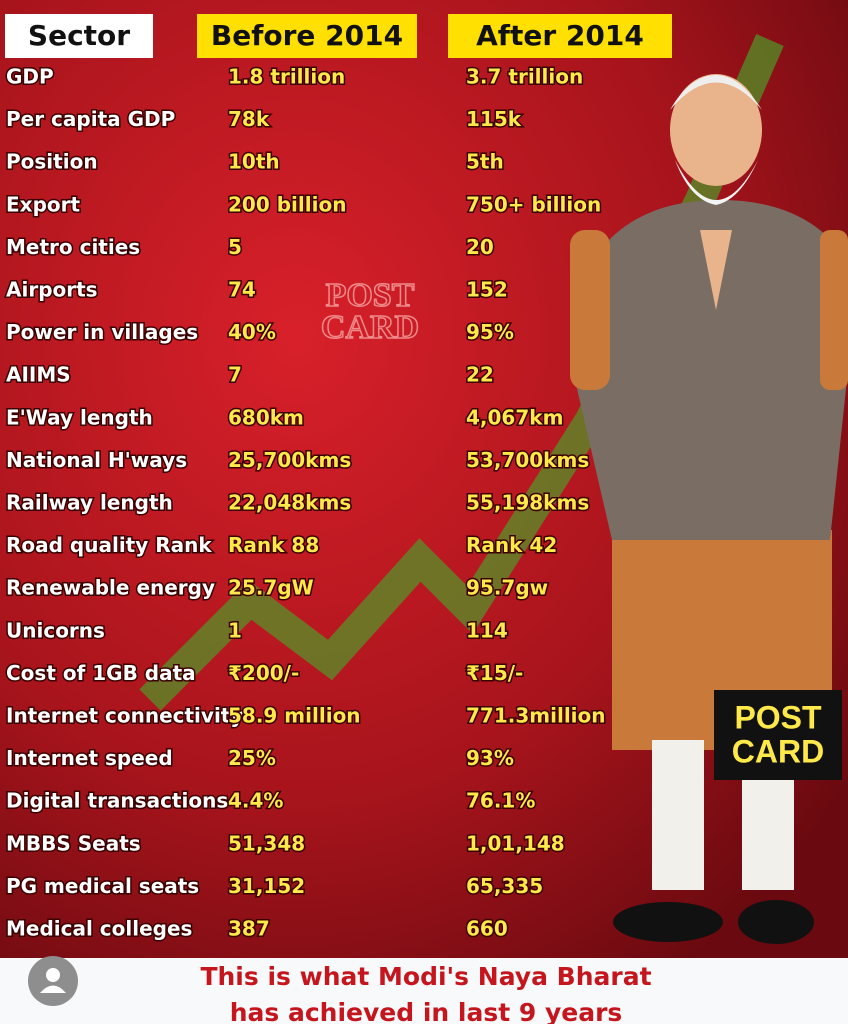  I want to click on before-value: ₹200/-, so click(263, 673).